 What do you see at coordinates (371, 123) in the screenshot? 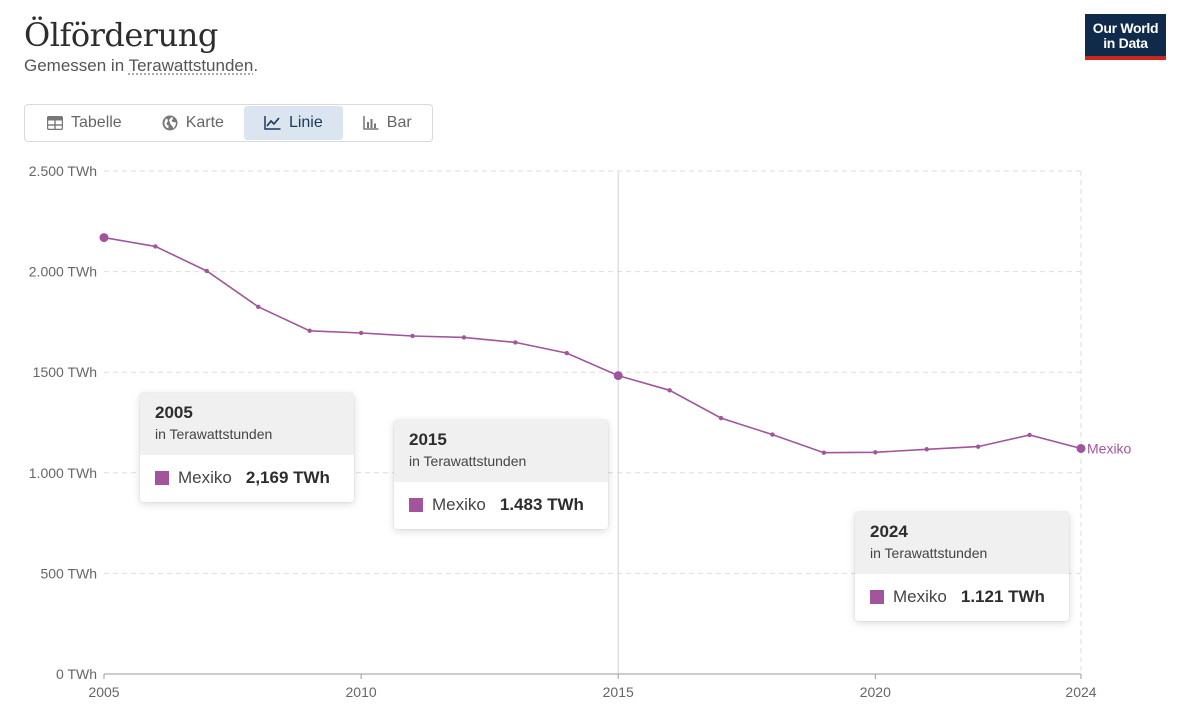
I see `bar-chart-icon` at bounding box center [371, 123].